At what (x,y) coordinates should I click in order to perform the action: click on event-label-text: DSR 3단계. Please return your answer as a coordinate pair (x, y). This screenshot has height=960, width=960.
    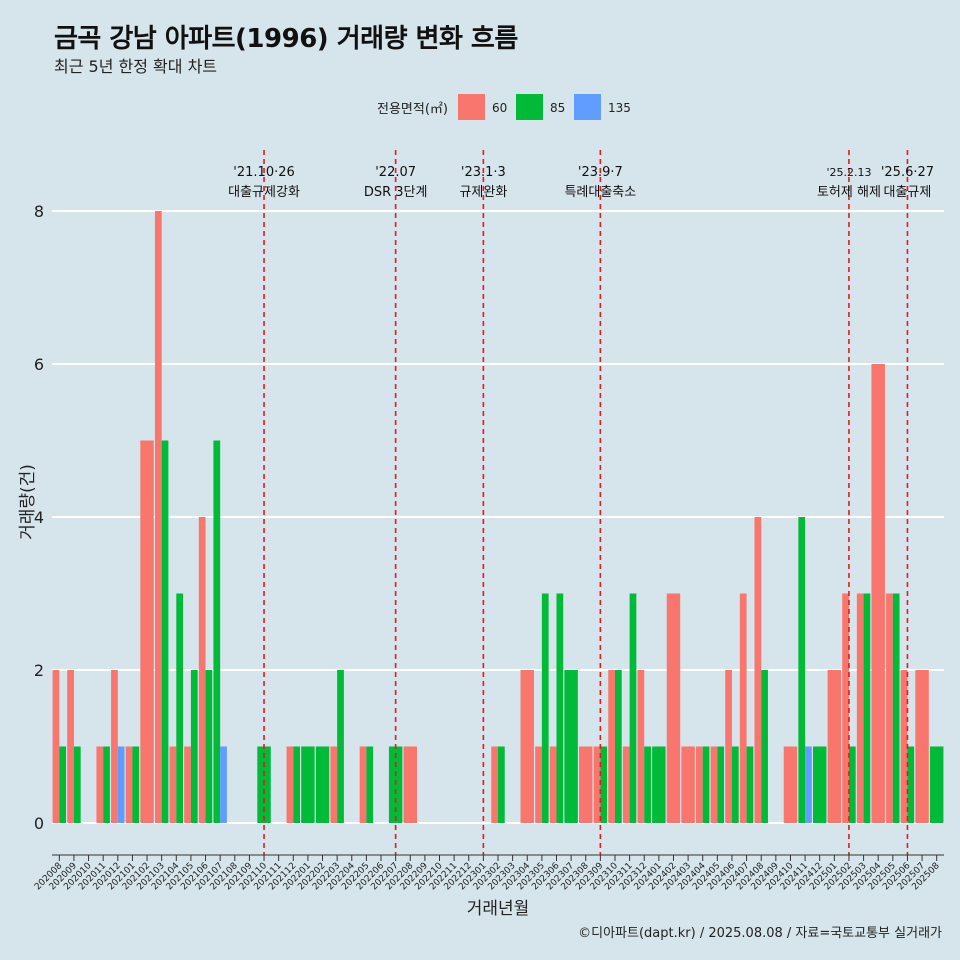
    Looking at the image, I should click on (396, 192).